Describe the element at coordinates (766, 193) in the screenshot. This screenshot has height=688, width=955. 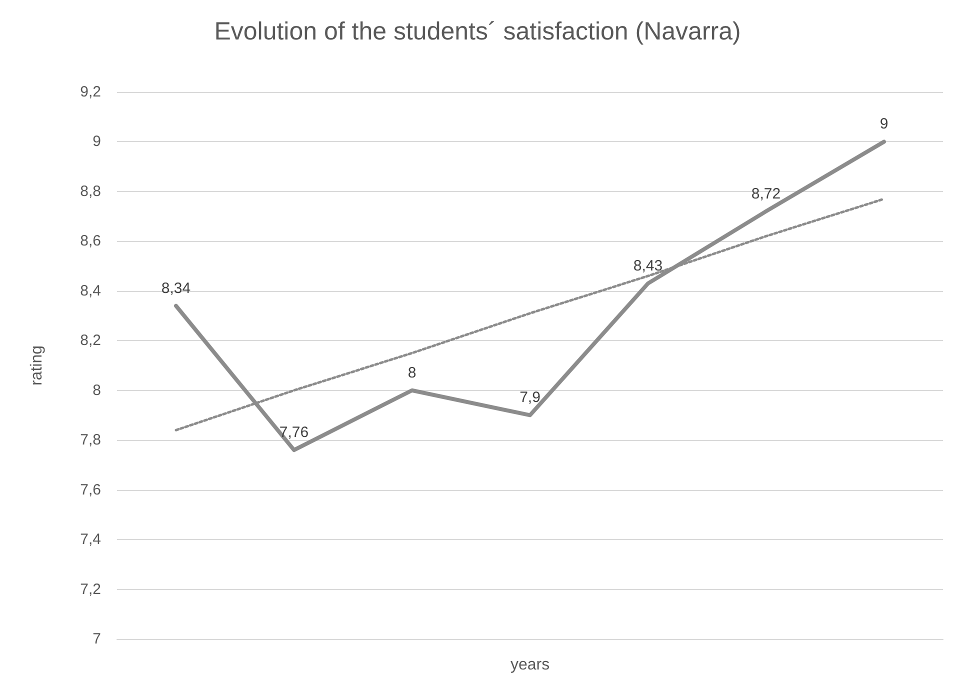
I see `data-label: 8,72` at that location.